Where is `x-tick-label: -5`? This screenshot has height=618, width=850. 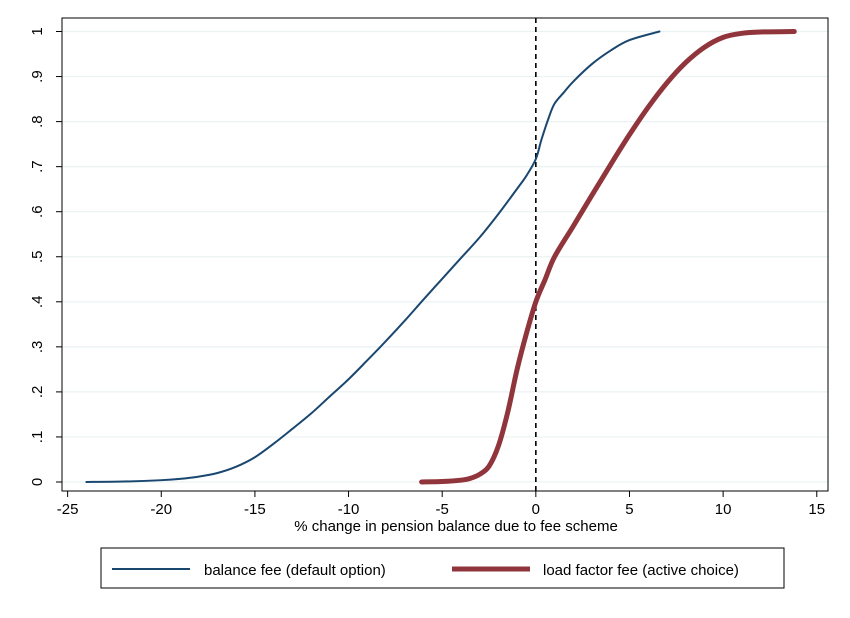 x-tick-label: -5 is located at coordinates (442, 509).